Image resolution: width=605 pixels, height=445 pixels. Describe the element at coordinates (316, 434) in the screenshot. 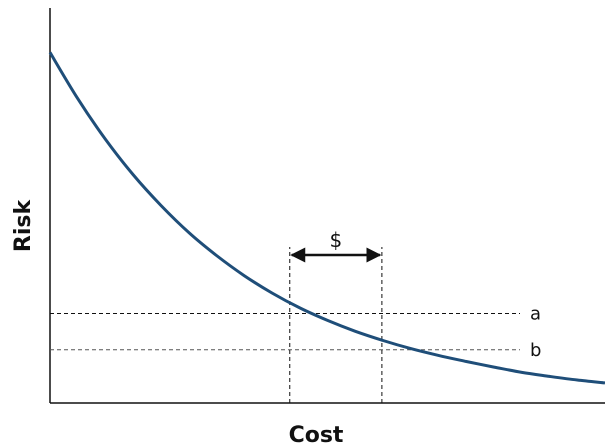

I see `x-axis-title: Cost` at that location.